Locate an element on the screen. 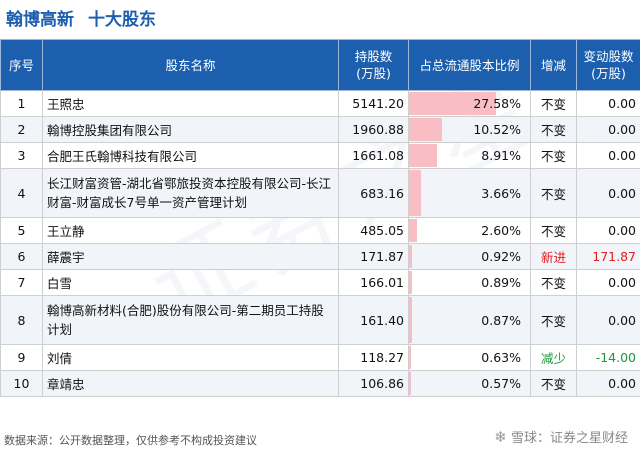 This screenshot has width=640, height=450. table-row: 1 王照忠 5141.20 27.58% 不变 0.00 is located at coordinates (320, 103).